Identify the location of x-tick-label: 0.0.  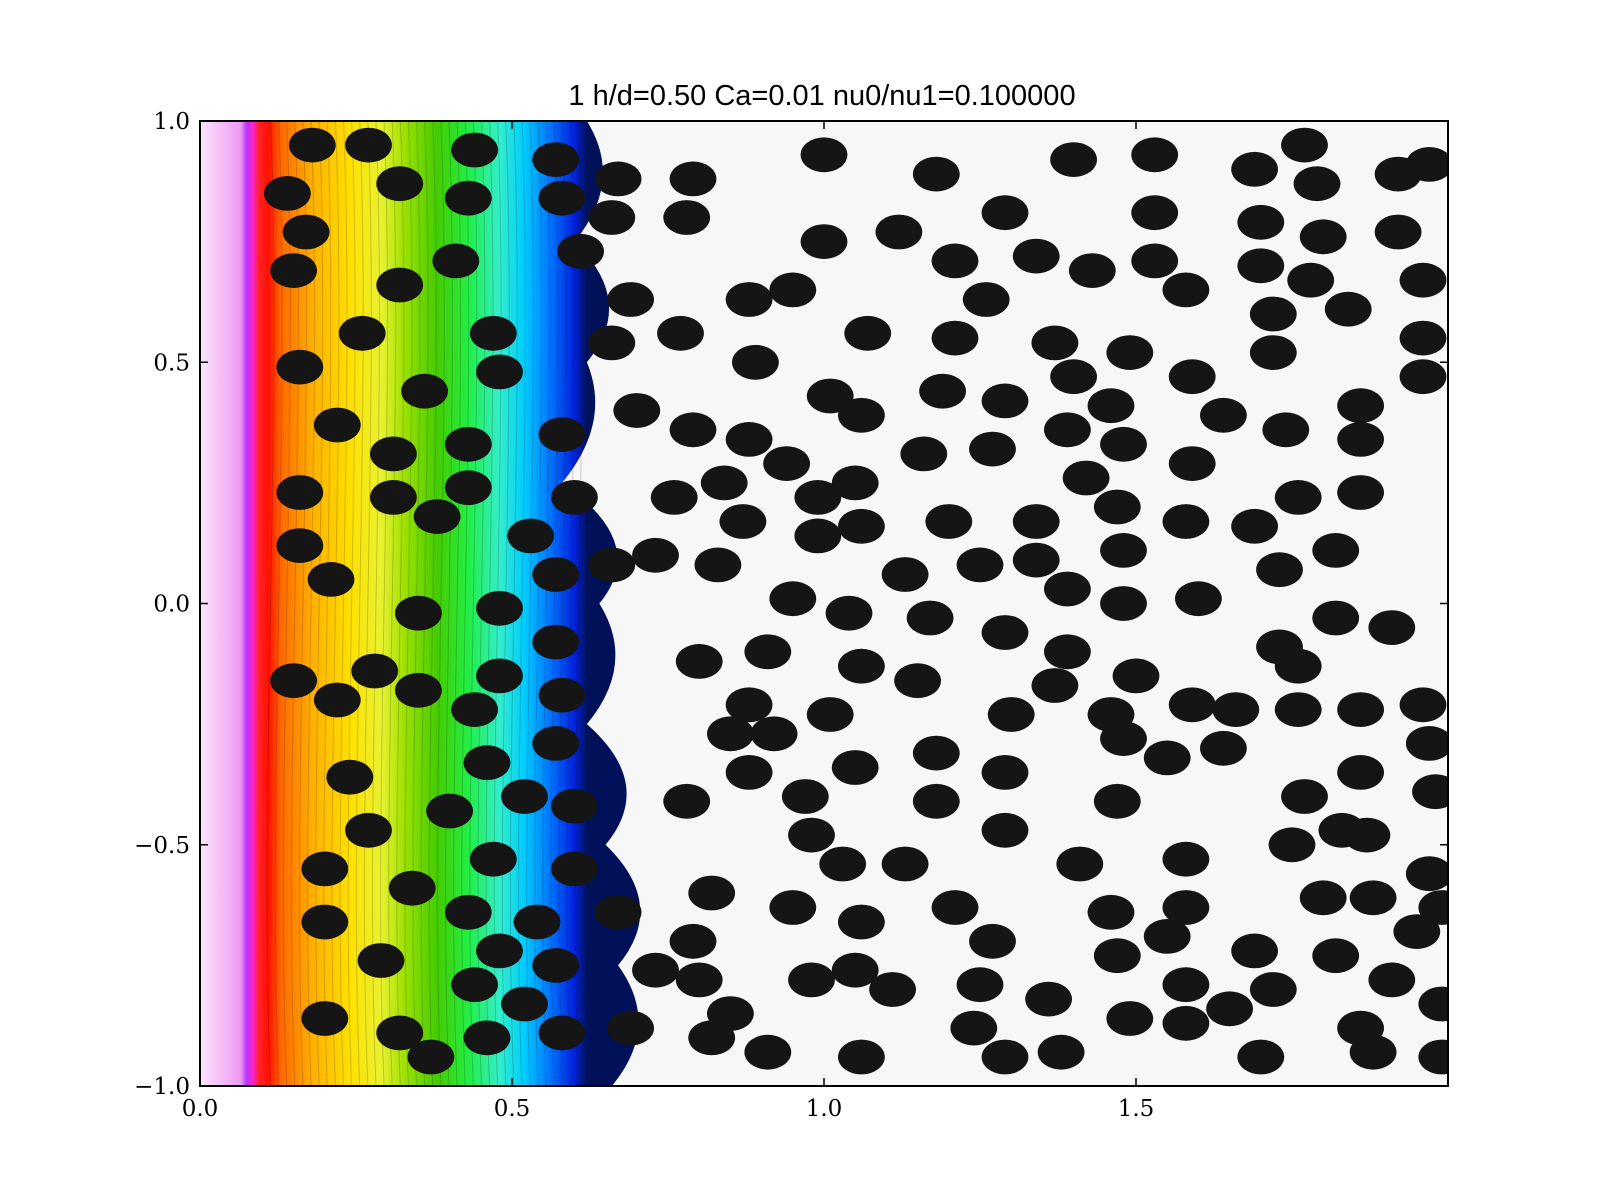
(200, 1109).